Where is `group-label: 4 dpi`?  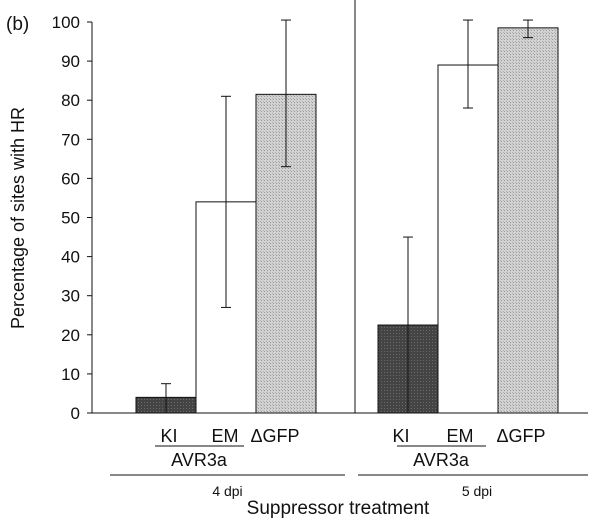 group-label: 4 dpi is located at coordinates (227, 491).